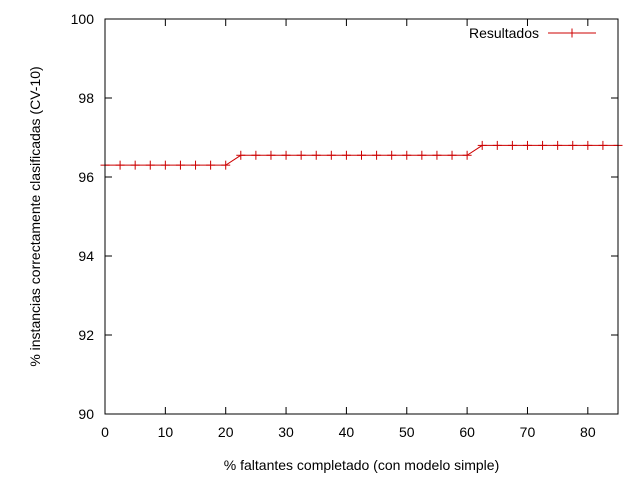 Image resolution: width=640 pixels, height=480 pixels. What do you see at coordinates (347, 432) in the screenshot?
I see `x-tick-label: 40` at bounding box center [347, 432].